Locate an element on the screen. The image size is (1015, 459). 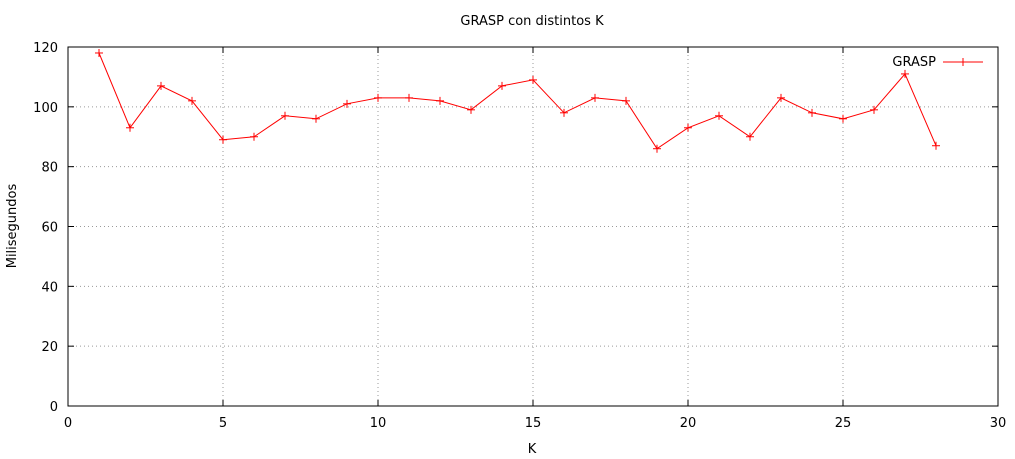
x-axis-tick-labels: 0 5 10 15 20 25 30 is located at coordinates (535, 423).